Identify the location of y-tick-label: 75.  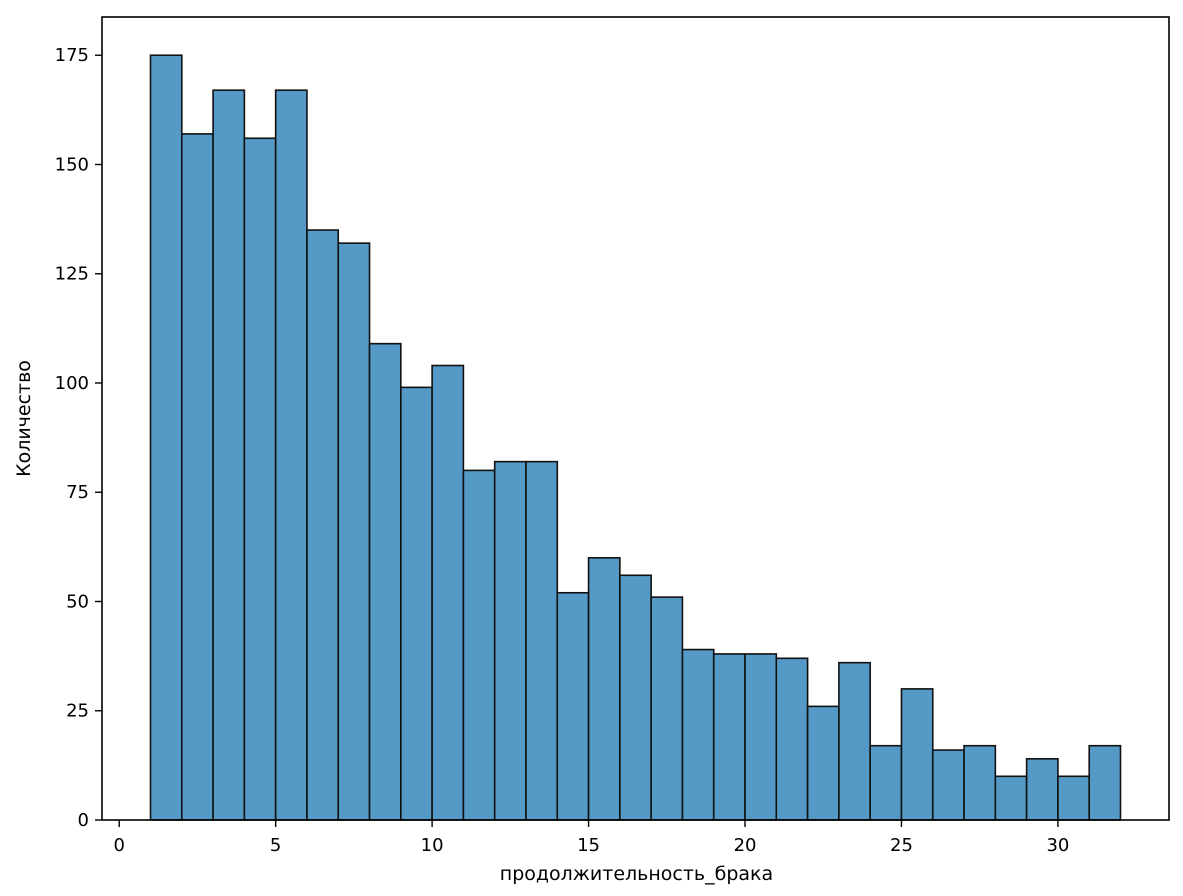
(77, 492).